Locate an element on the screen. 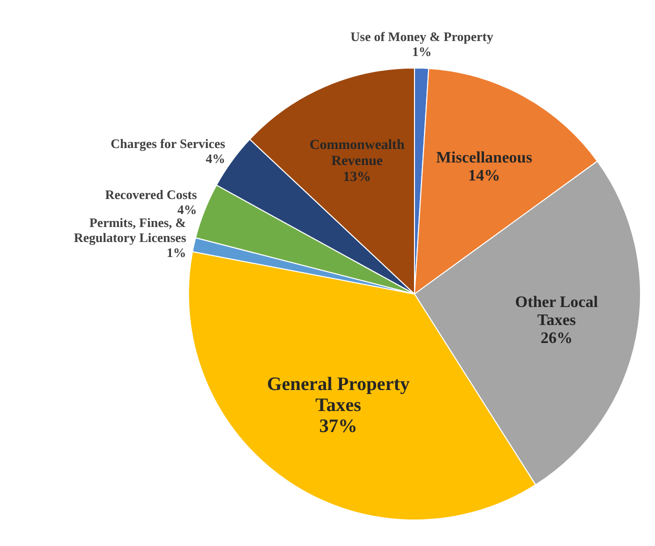 The height and width of the screenshot is (546, 655). slice-label: Use of Money & Property is located at coordinates (422, 36).